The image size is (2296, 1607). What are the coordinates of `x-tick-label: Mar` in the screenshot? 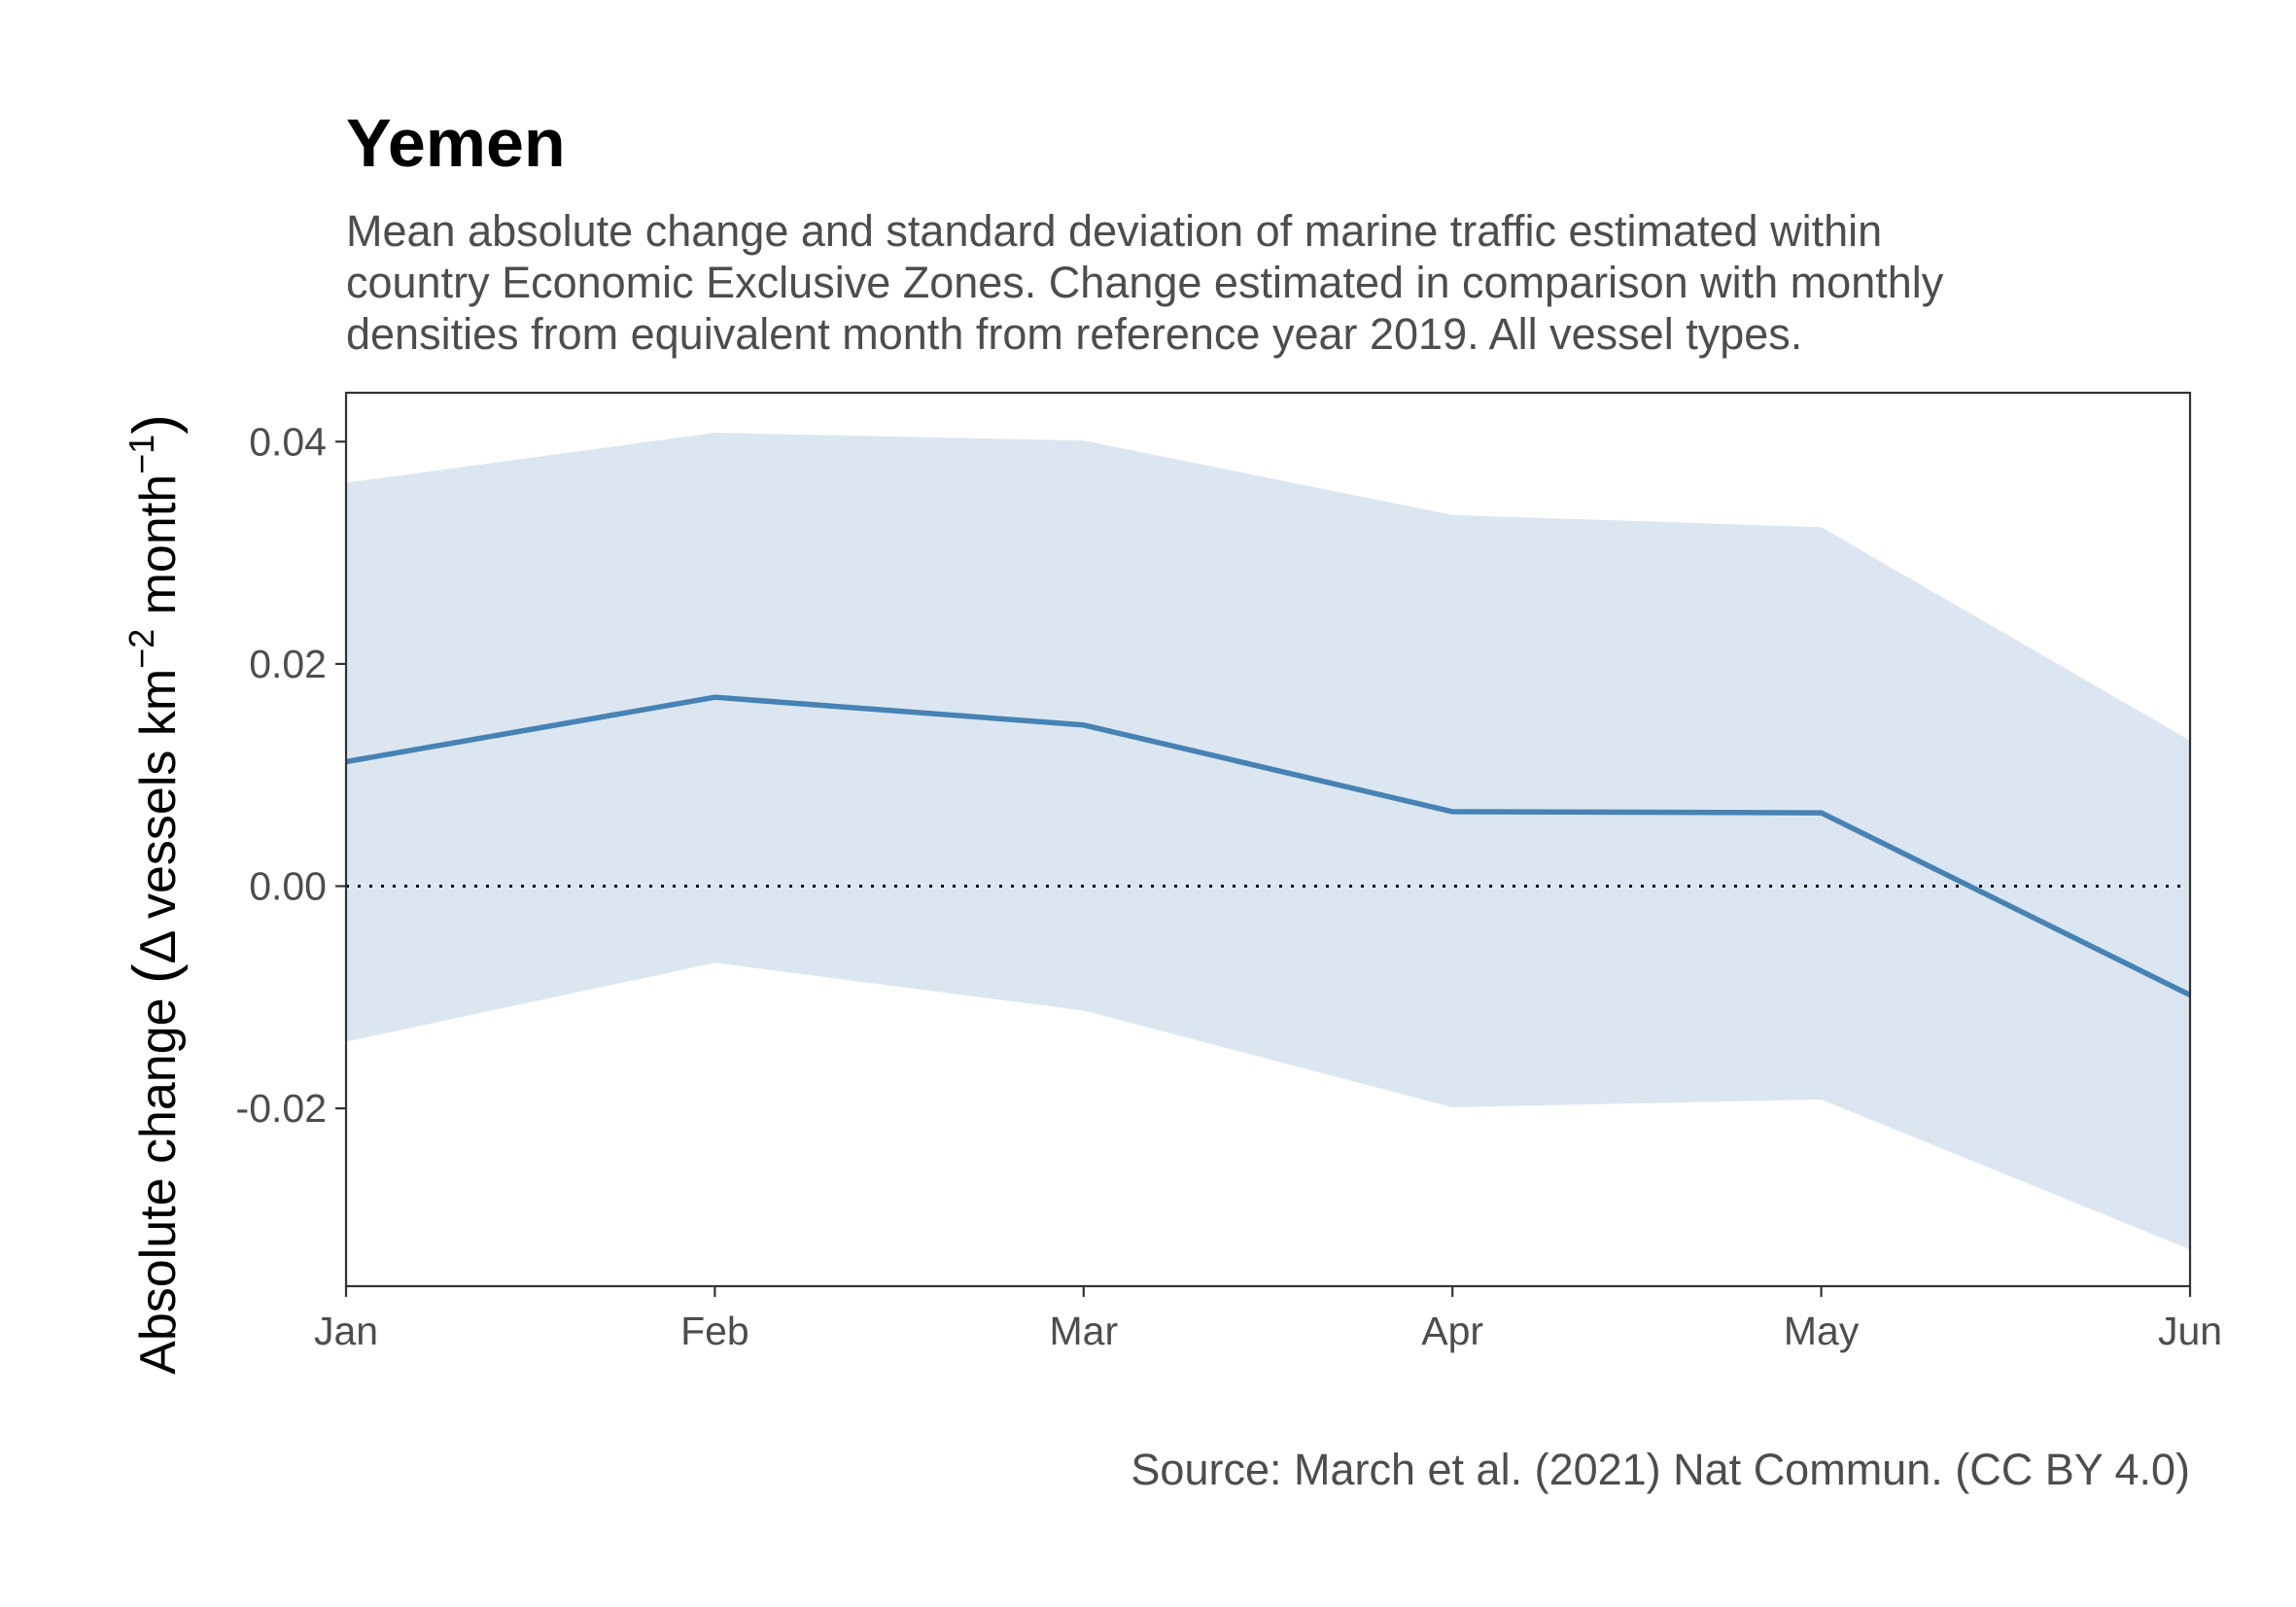 It's located at (1083, 1331).